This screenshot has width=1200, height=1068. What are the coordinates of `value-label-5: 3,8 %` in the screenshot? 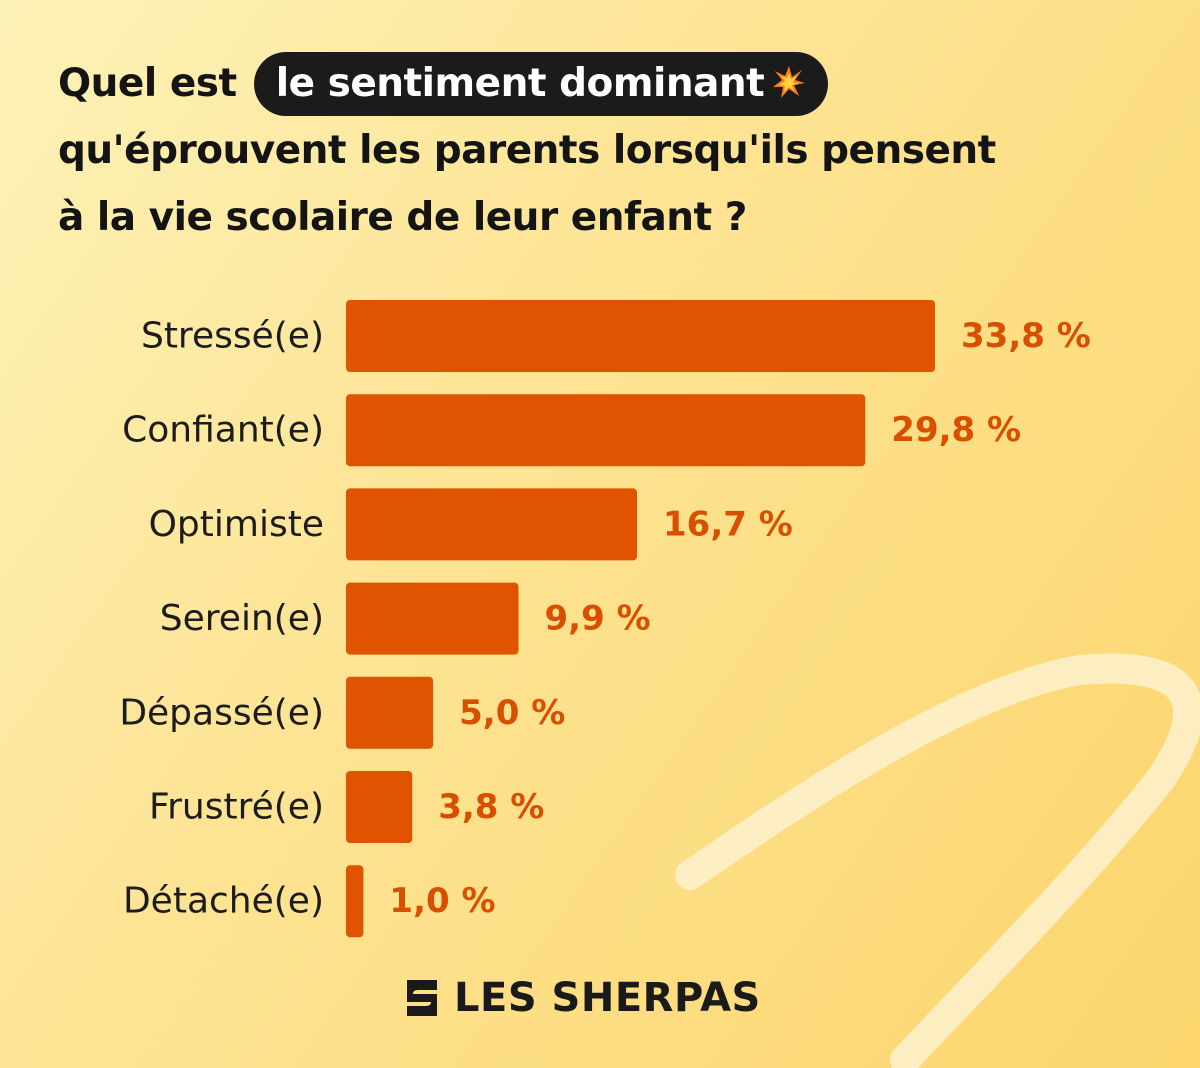 It's located at (491, 807).